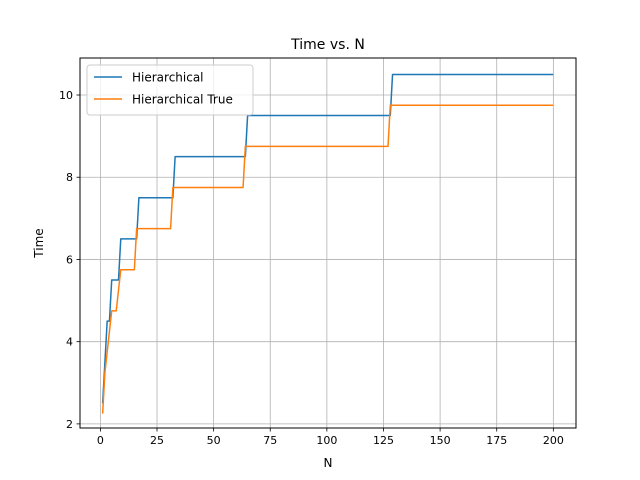  Describe the element at coordinates (553, 440) in the screenshot. I see `x-tick-label: 200` at that location.